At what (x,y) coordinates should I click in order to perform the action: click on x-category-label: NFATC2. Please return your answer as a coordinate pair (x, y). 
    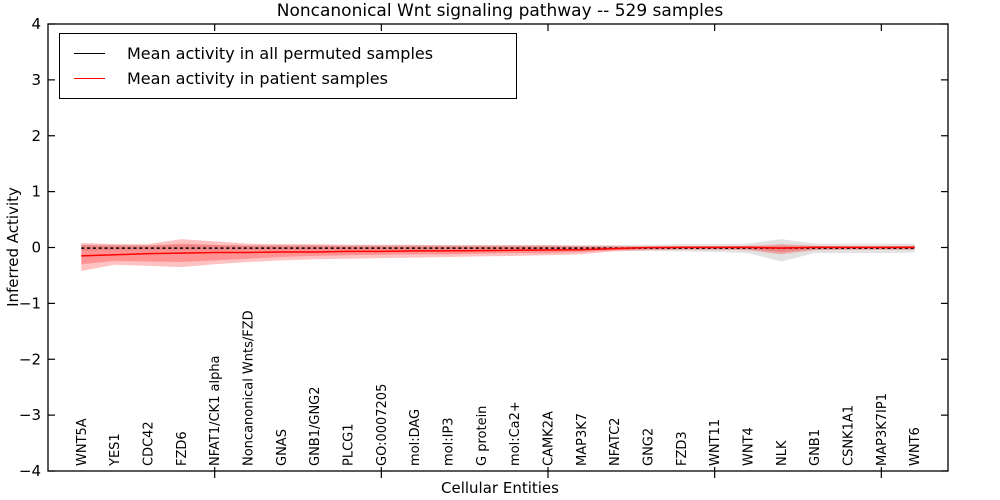
    Looking at the image, I should click on (615, 442).